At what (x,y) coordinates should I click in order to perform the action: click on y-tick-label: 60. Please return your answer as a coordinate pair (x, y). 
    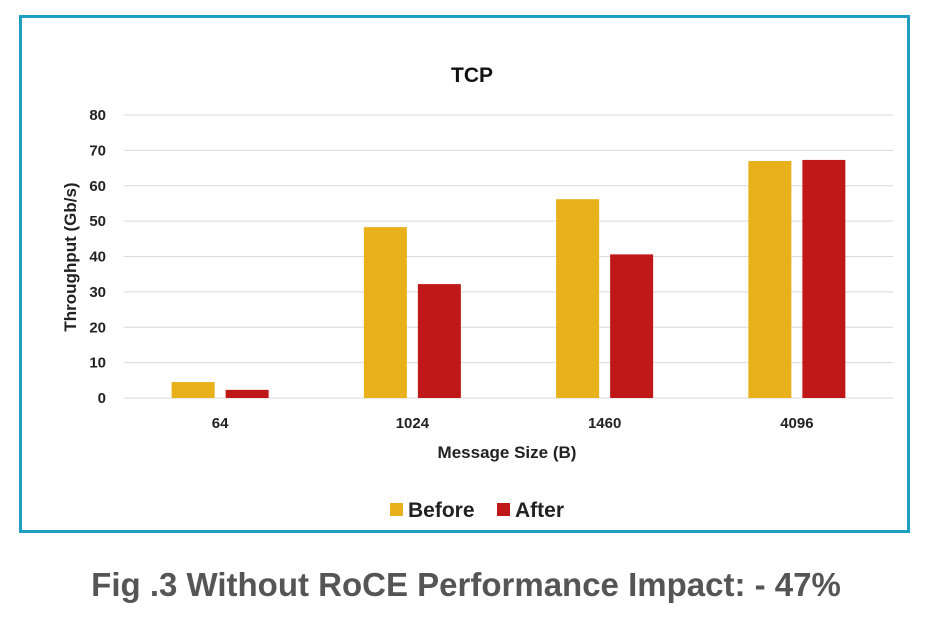
    Looking at the image, I should click on (97, 186).